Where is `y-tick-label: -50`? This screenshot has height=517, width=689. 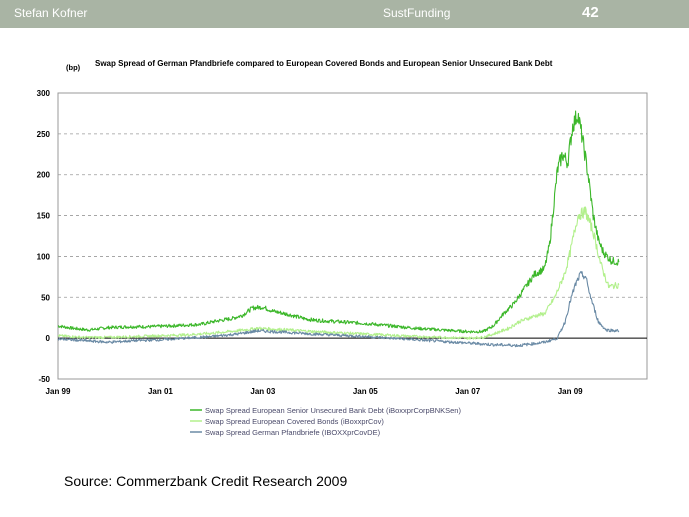
y-tick-label: -50 is located at coordinates (44, 379).